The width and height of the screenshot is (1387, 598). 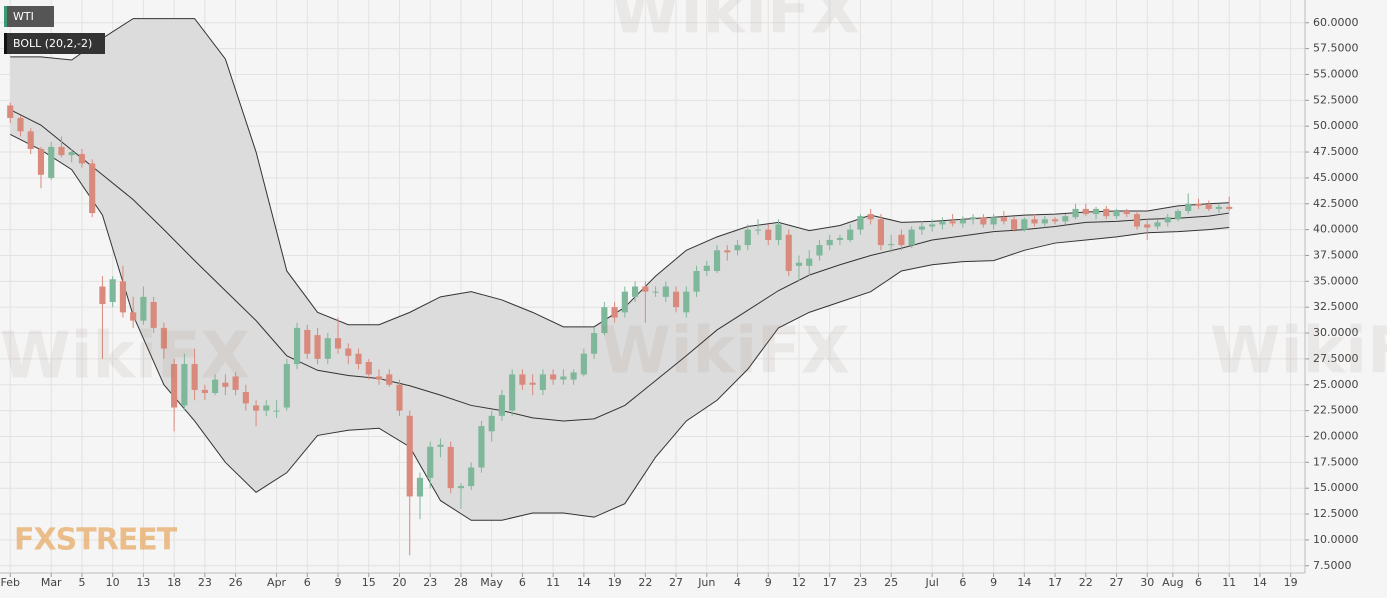 I want to click on legend-box, so click(x=29, y=16).